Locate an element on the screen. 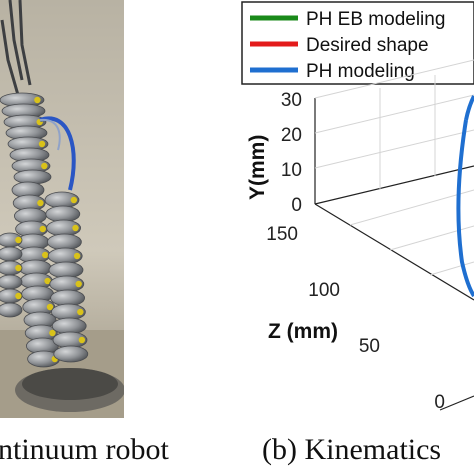 This screenshot has height=474, width=474. y-axis-label: Y(mm) is located at coordinates (257, 167).